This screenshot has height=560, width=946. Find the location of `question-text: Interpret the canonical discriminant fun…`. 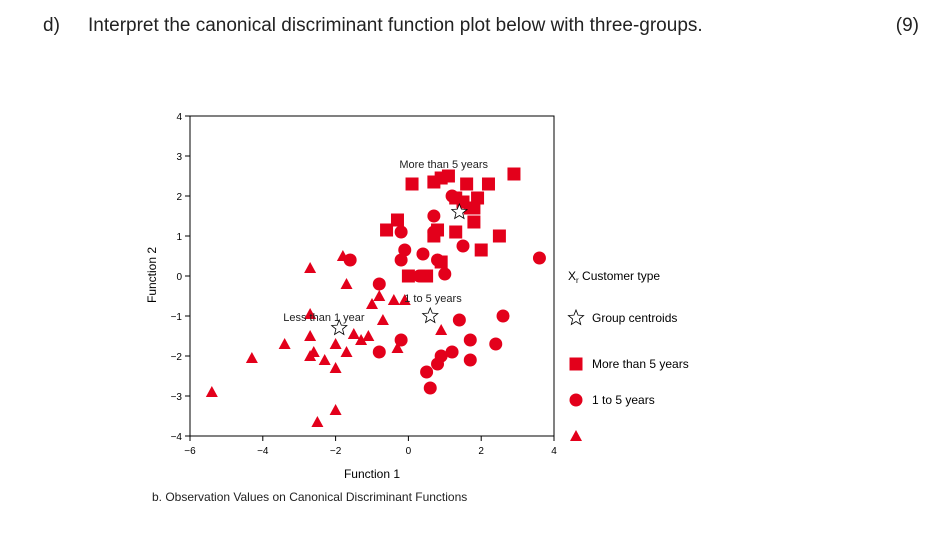

question-text: Interpret the canonical discriminant fun… is located at coordinates (395, 25).